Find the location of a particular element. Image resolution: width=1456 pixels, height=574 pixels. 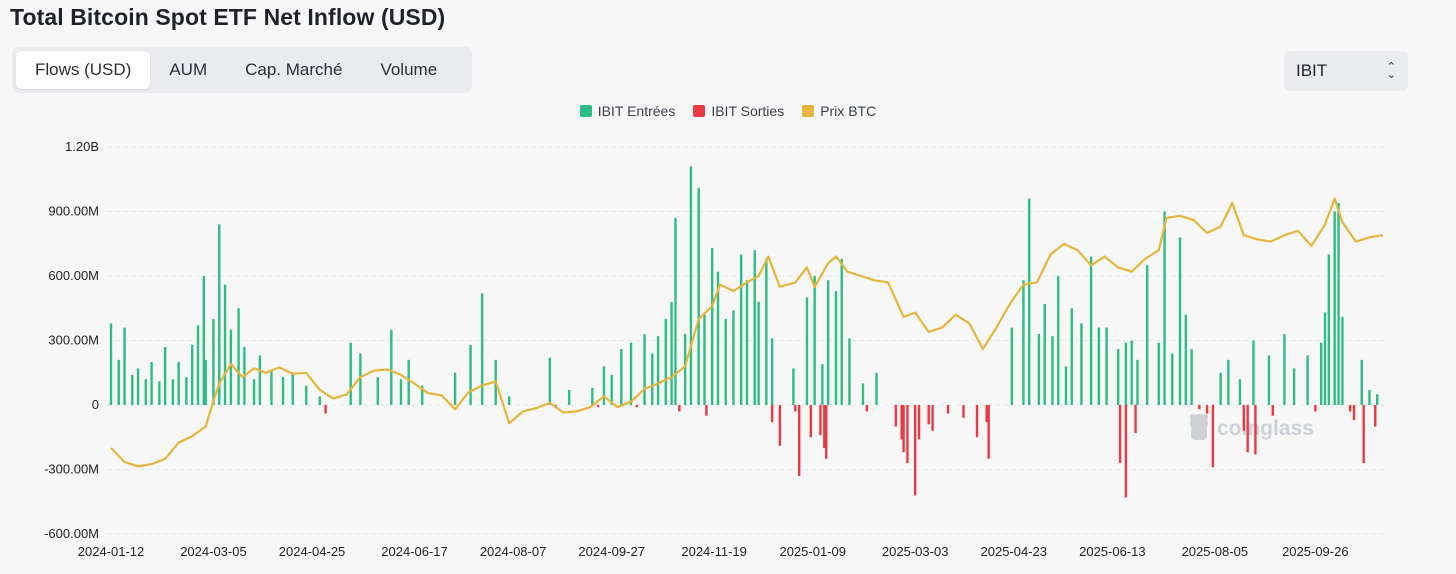

tab-volume: Volume is located at coordinates (409, 69).